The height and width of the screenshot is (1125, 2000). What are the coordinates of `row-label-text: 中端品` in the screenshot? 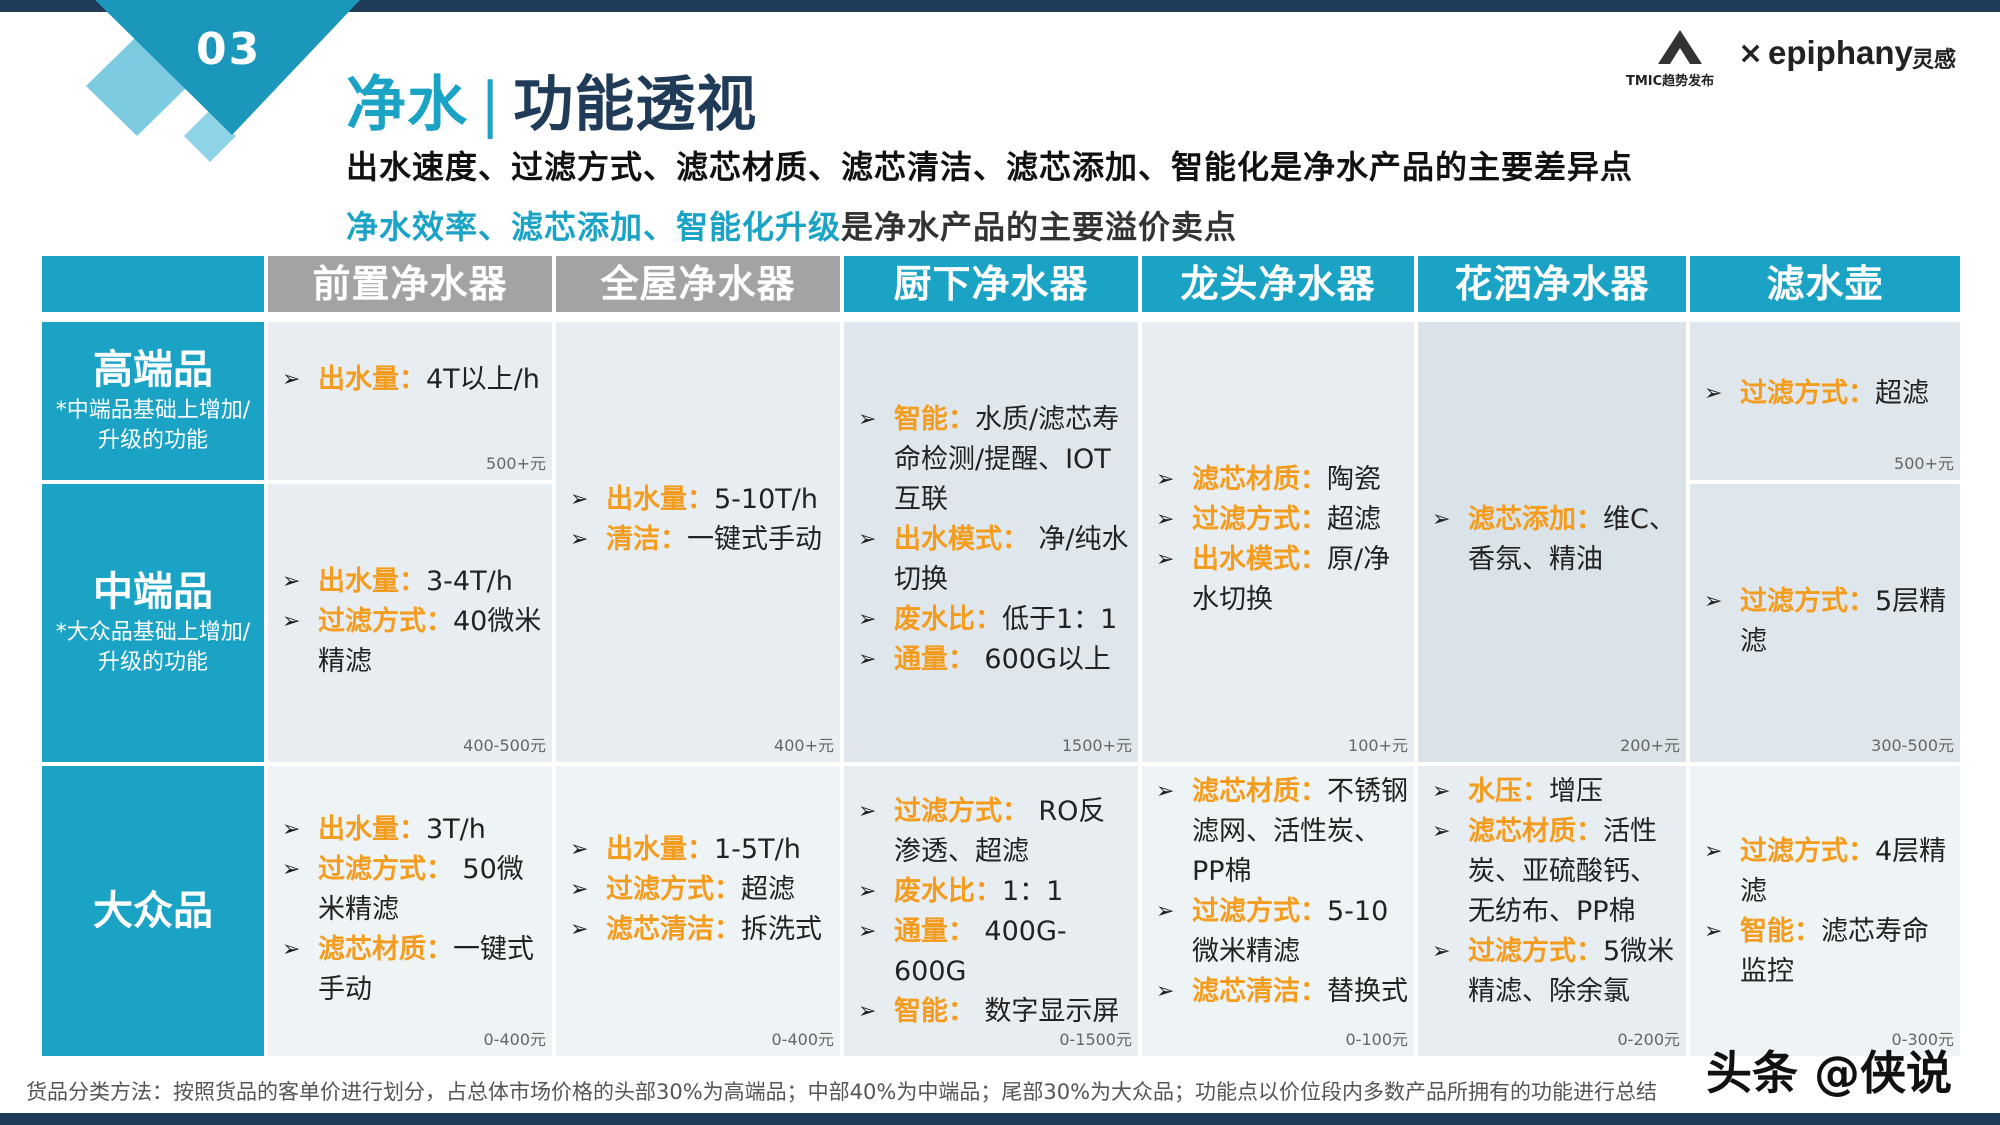 It's located at (153, 592).